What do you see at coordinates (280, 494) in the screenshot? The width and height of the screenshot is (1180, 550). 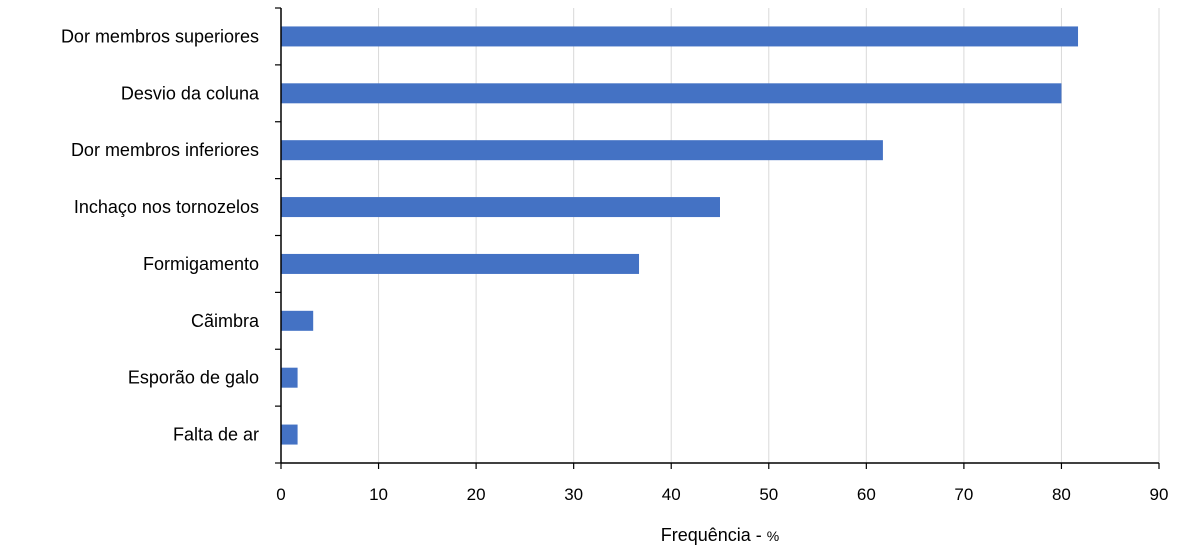 I see `x-tick-label: 0` at bounding box center [280, 494].